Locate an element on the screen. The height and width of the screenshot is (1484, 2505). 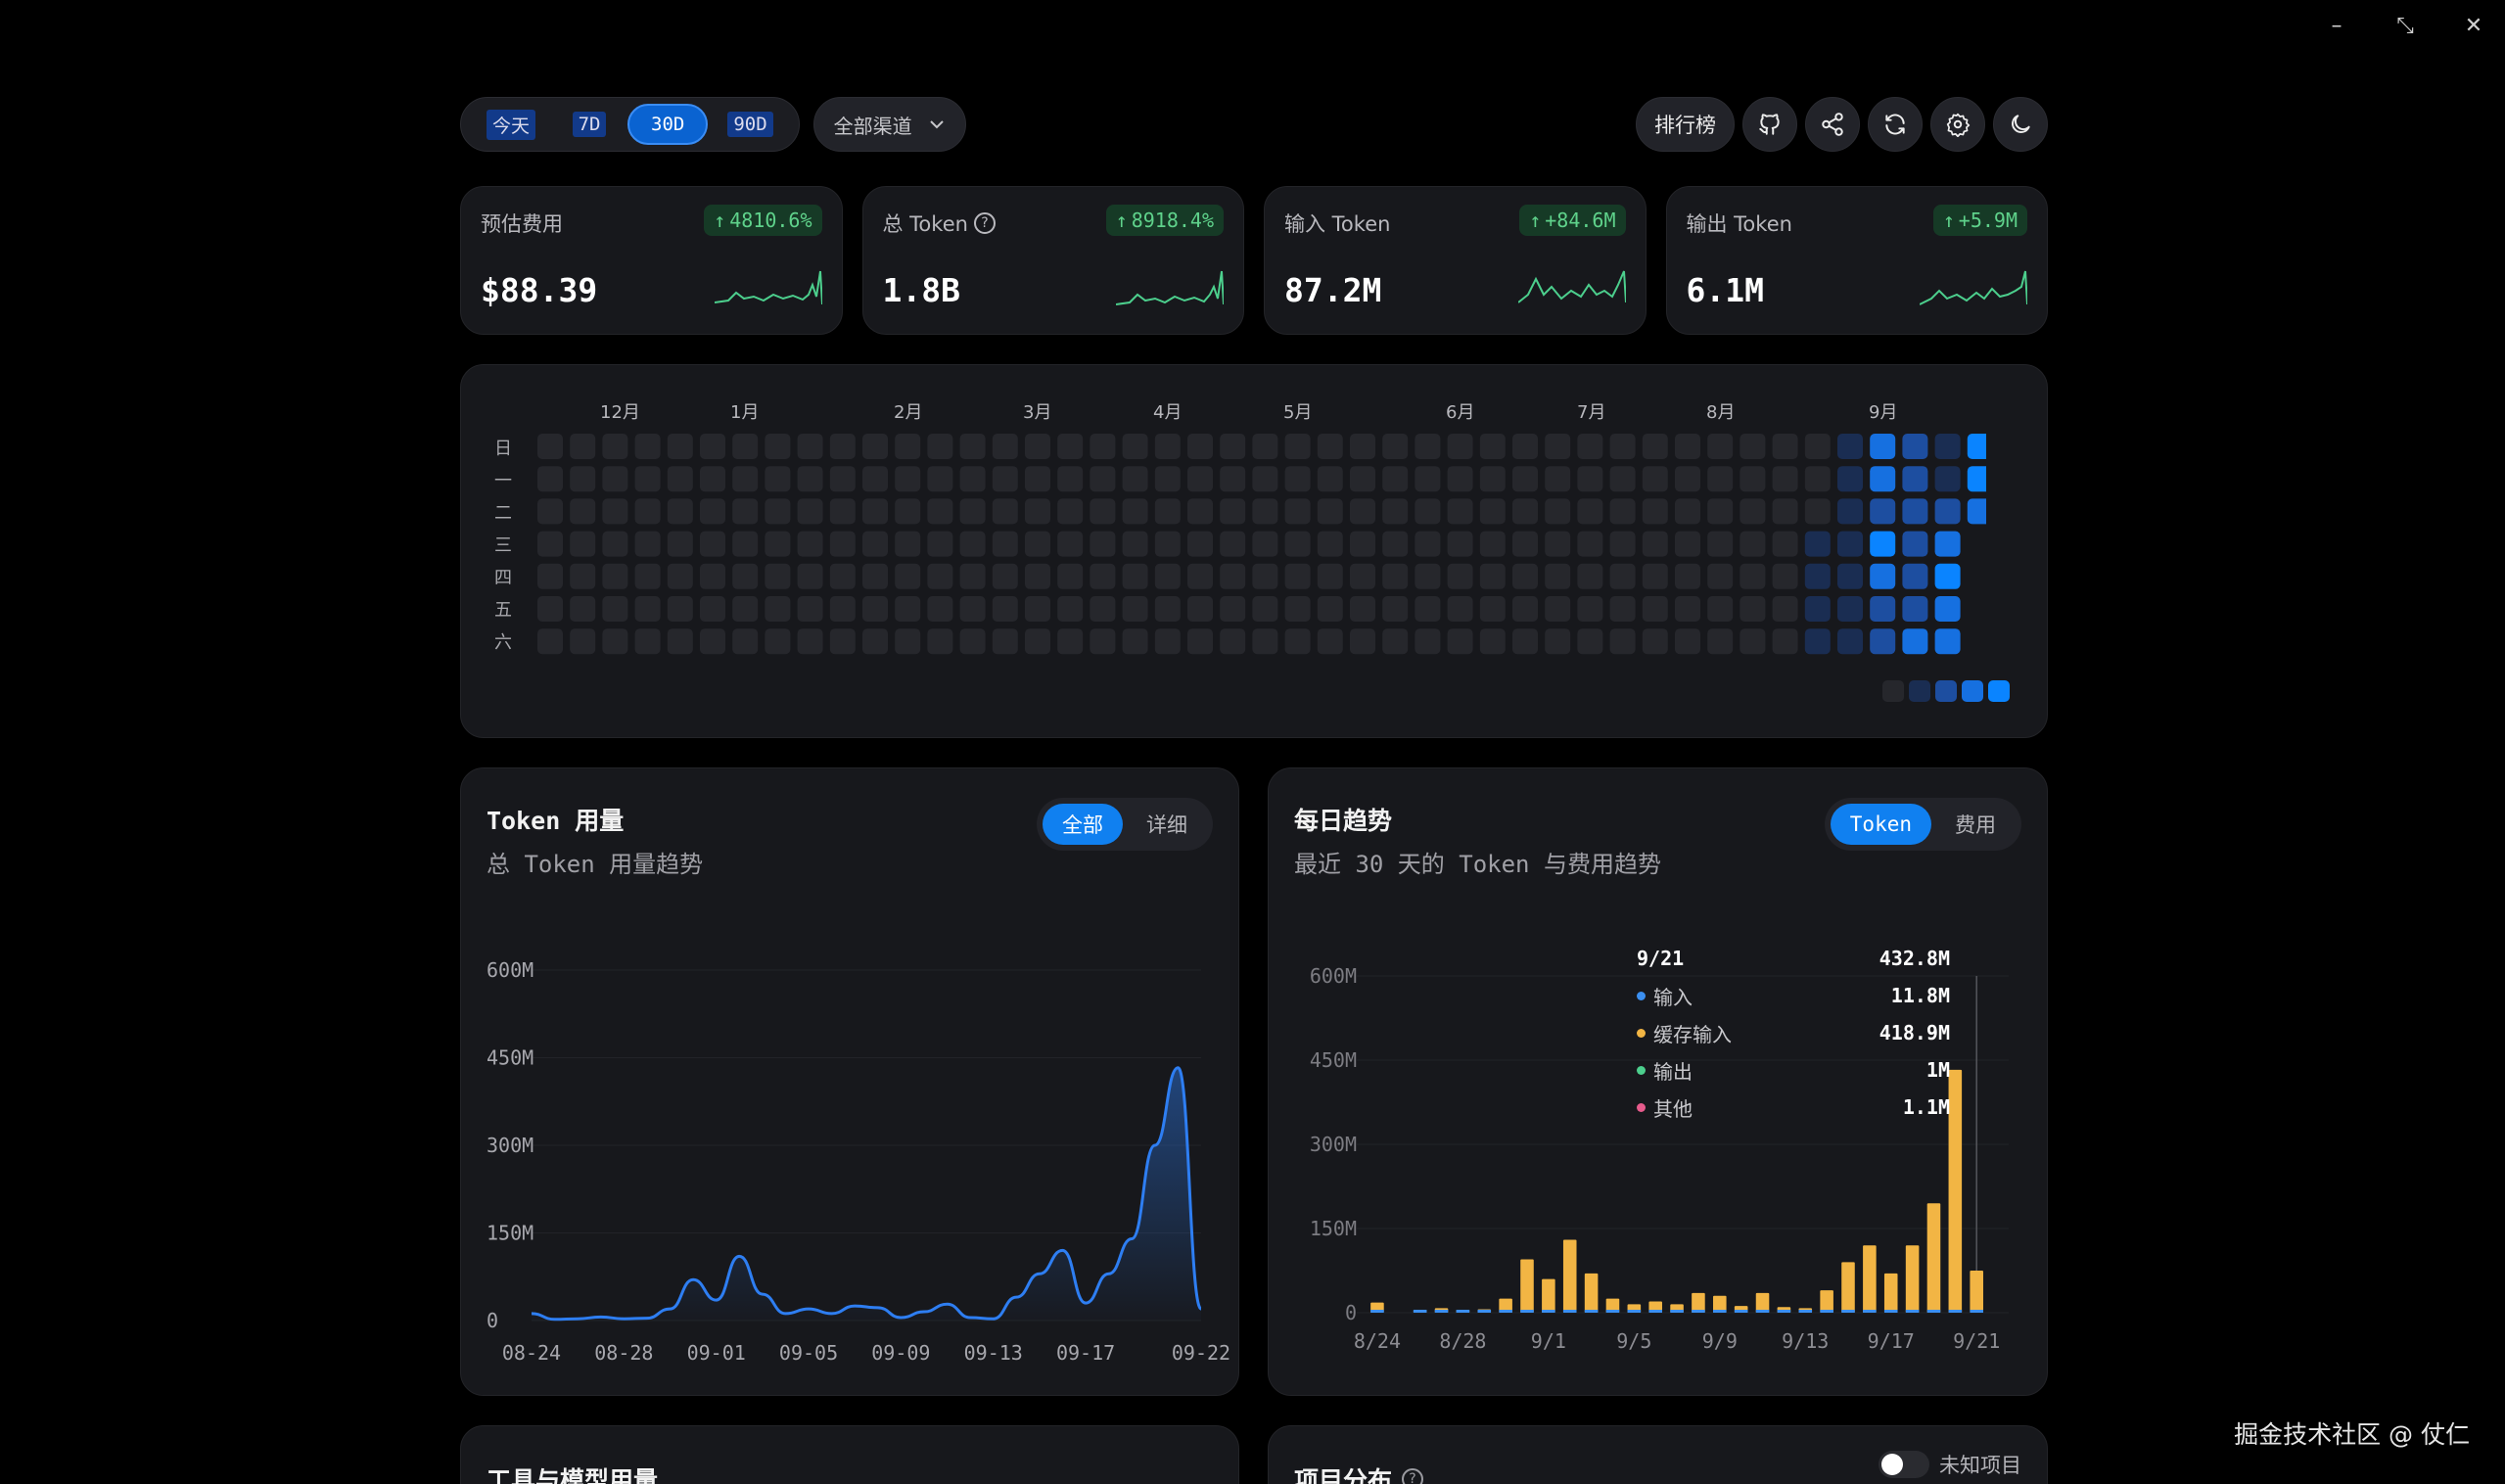
range-90d-button: 90D is located at coordinates (750, 124).